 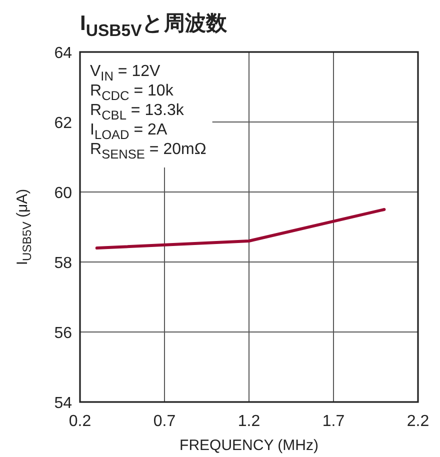 What do you see at coordinates (80, 421) in the screenshot?
I see `x-tick-label: 0.2` at bounding box center [80, 421].